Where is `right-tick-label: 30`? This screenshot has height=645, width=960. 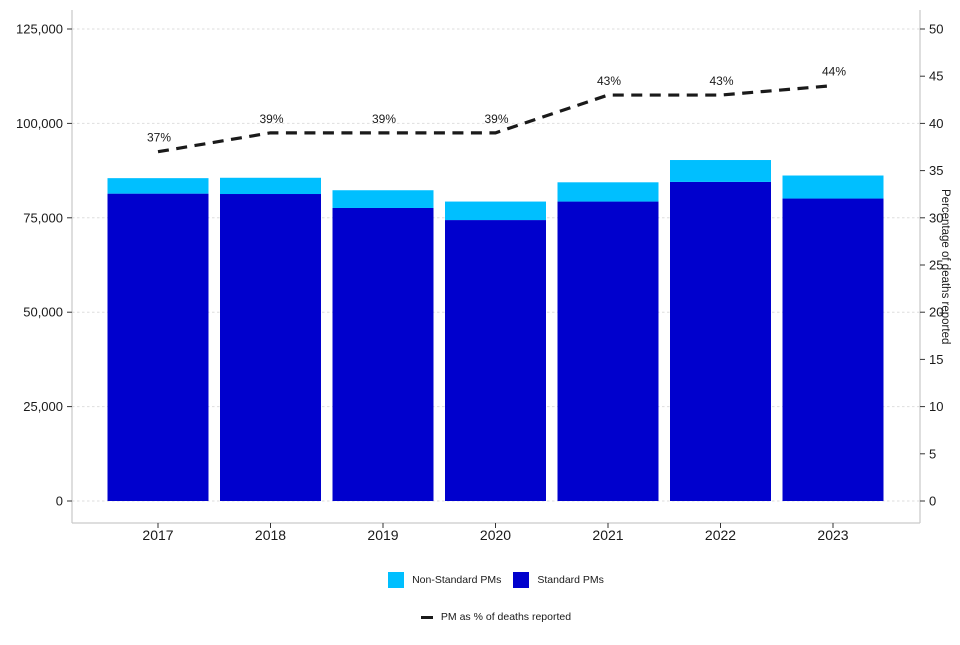 right-tick-label: 30 is located at coordinates (936, 217).